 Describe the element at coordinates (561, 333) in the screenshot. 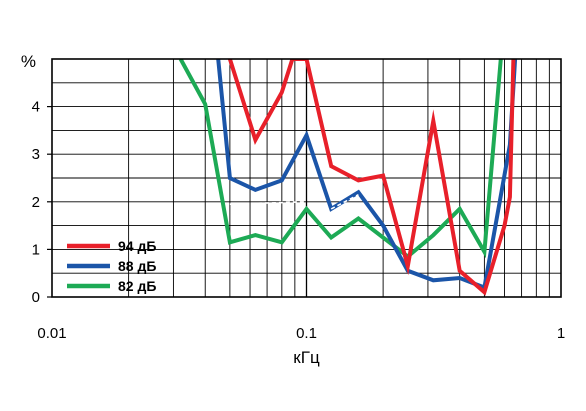

I see `x-tick-label: 1` at that location.